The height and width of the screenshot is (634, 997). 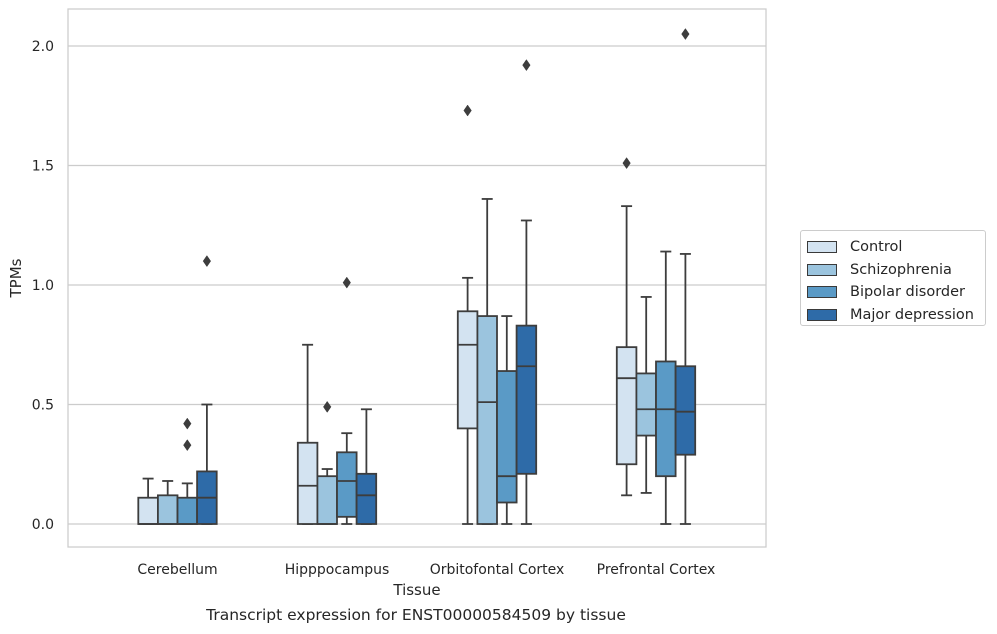 I want to click on y-tick-label: 1.5, so click(x=43, y=167).